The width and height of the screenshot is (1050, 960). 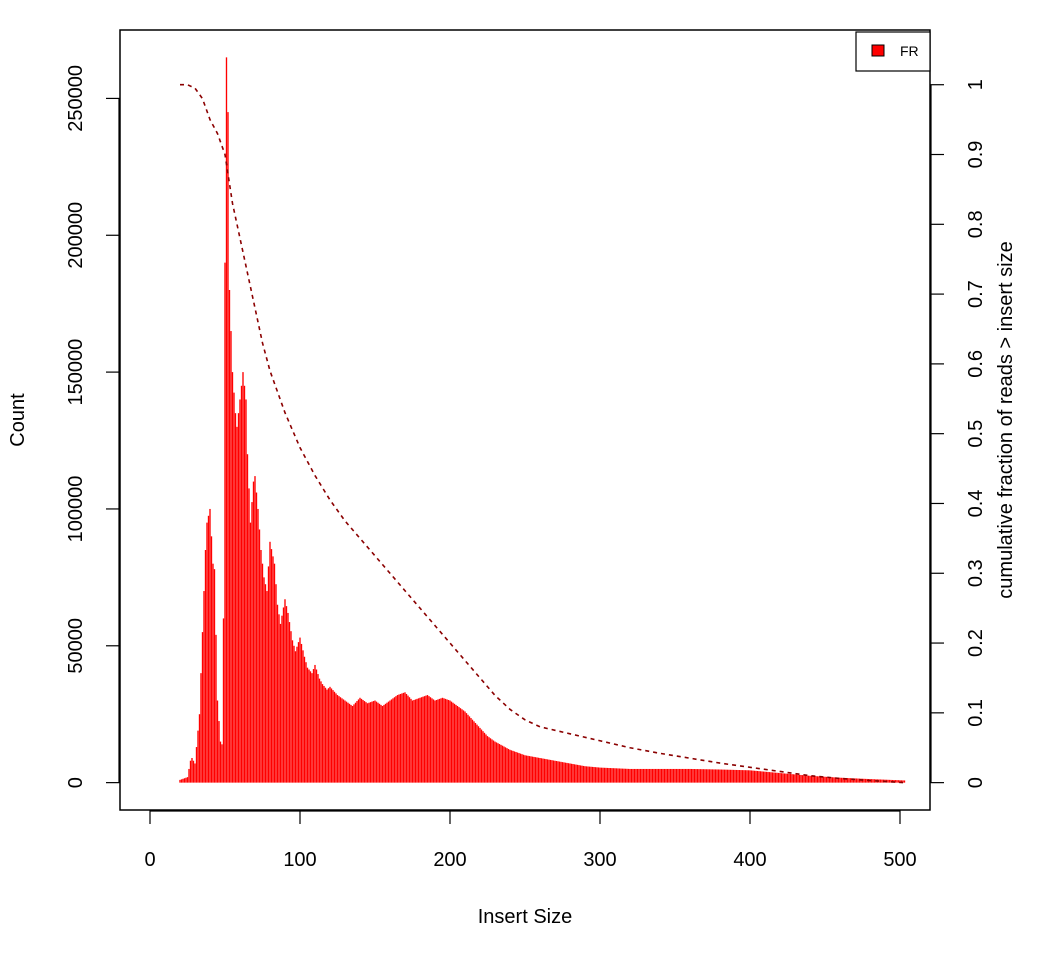 I want to click on y-tick-label: 0, so click(x=76, y=782).